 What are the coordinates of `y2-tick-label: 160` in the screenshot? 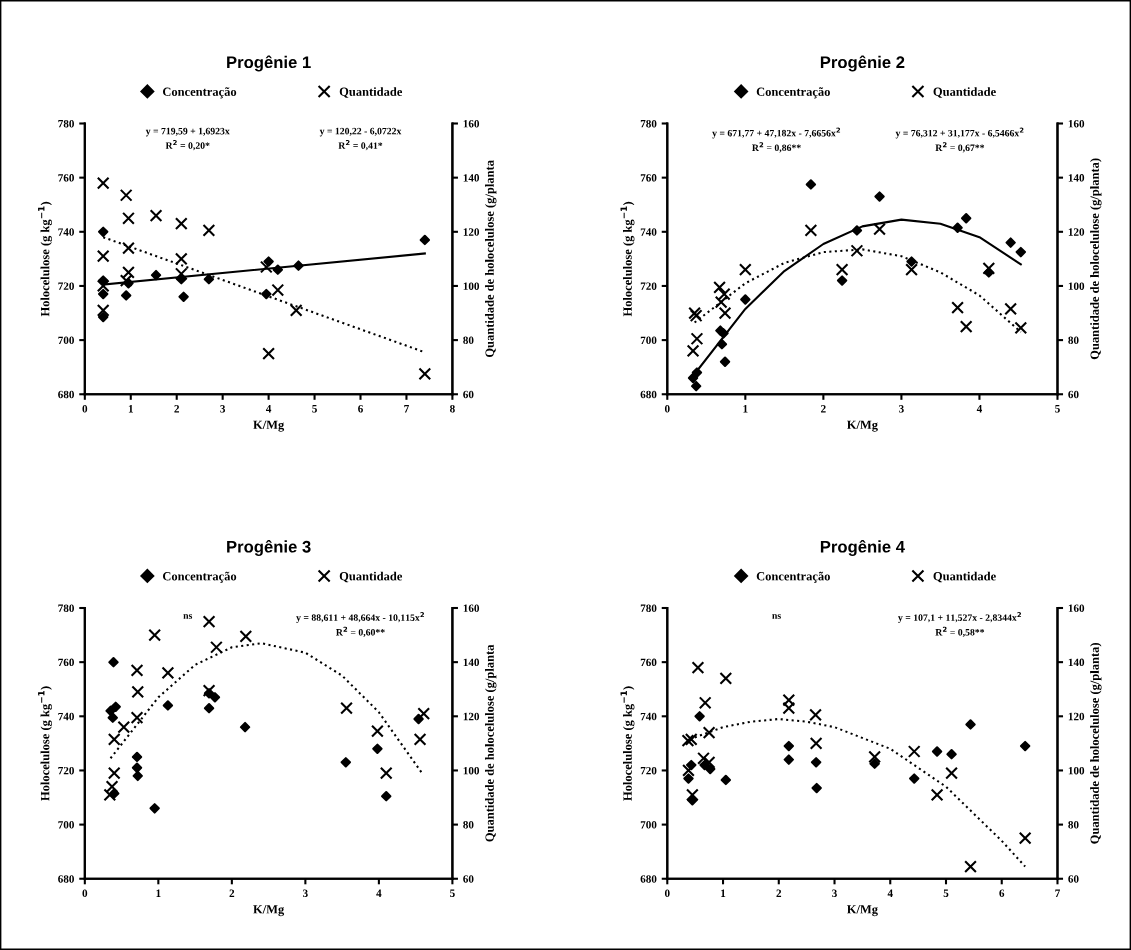 It's located at (1076, 608).